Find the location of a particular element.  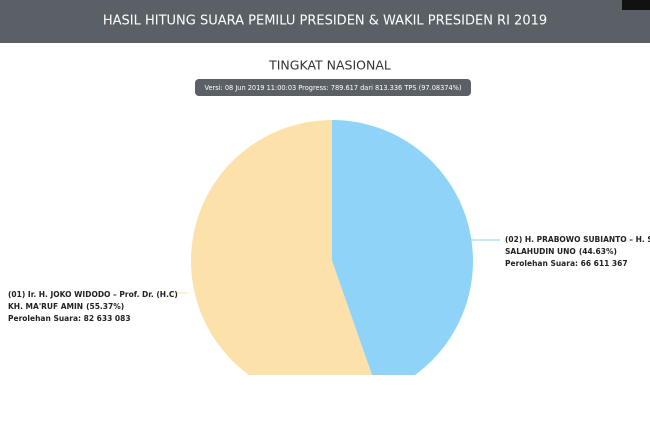

slice is located at coordinates (402, 247).